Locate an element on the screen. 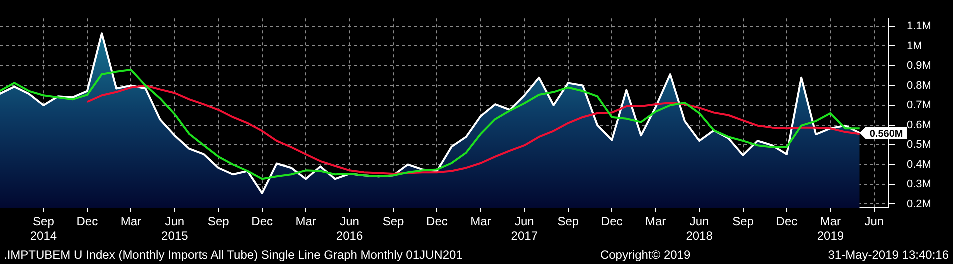 Image resolution: width=953 pixels, height=264 pixels. x-tick-label: Mar 2019 is located at coordinates (830, 229).